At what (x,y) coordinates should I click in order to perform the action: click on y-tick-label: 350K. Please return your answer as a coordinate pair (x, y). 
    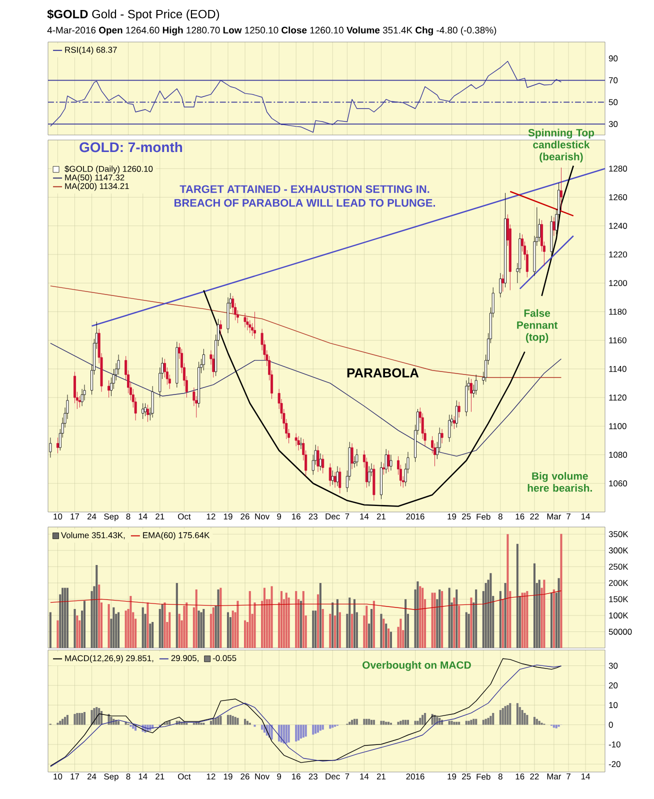
    Looking at the image, I should click on (618, 534).